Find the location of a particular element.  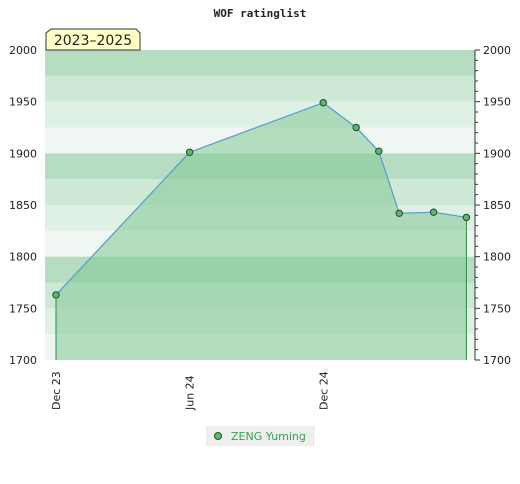

x-axis: Dec 23 Jun 24 Dec 24 is located at coordinates (190, 391).